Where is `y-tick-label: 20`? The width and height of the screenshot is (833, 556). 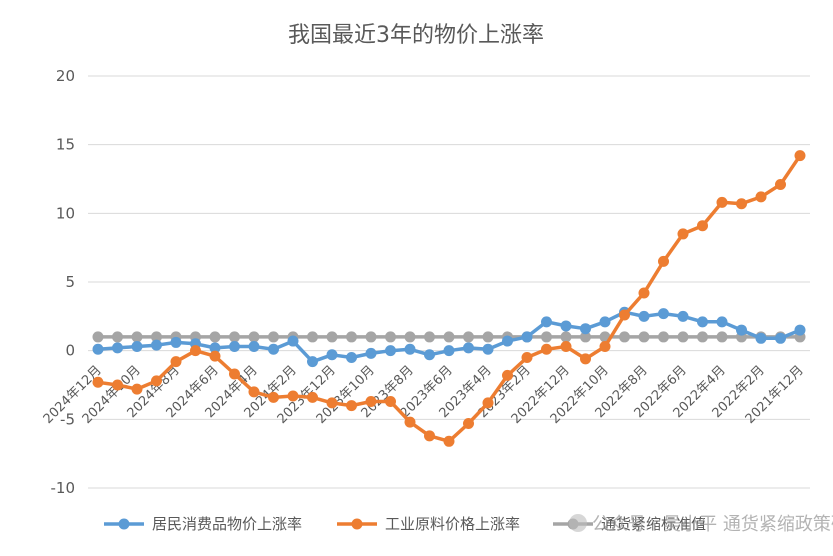
y-tick-label: 20 is located at coordinates (65, 76).